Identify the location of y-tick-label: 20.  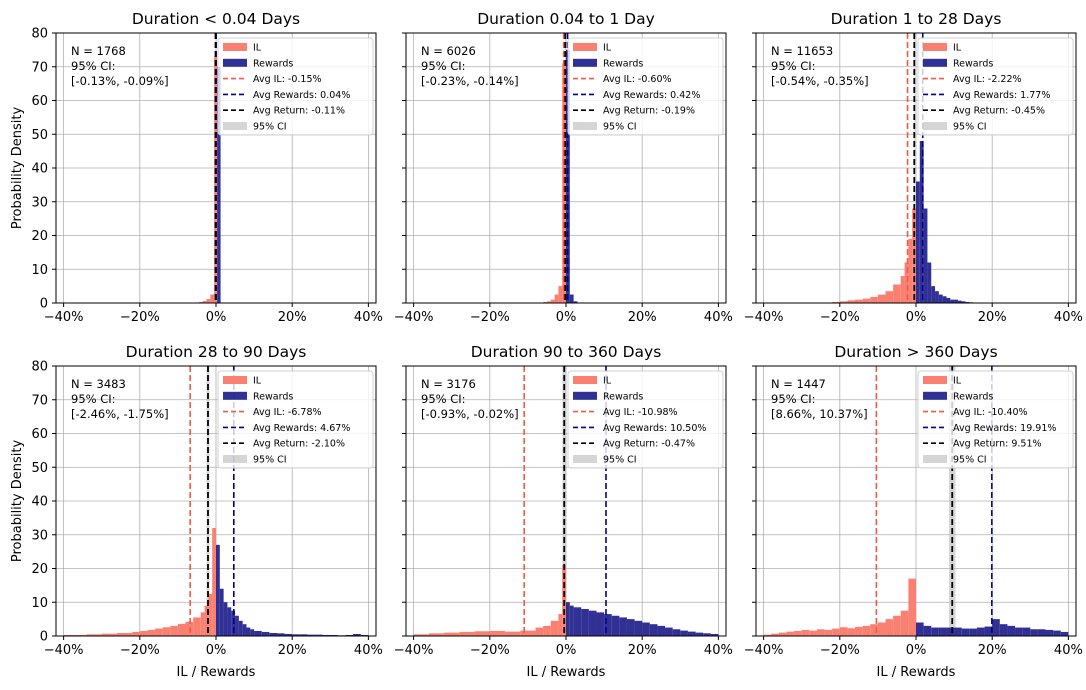
(39, 569).